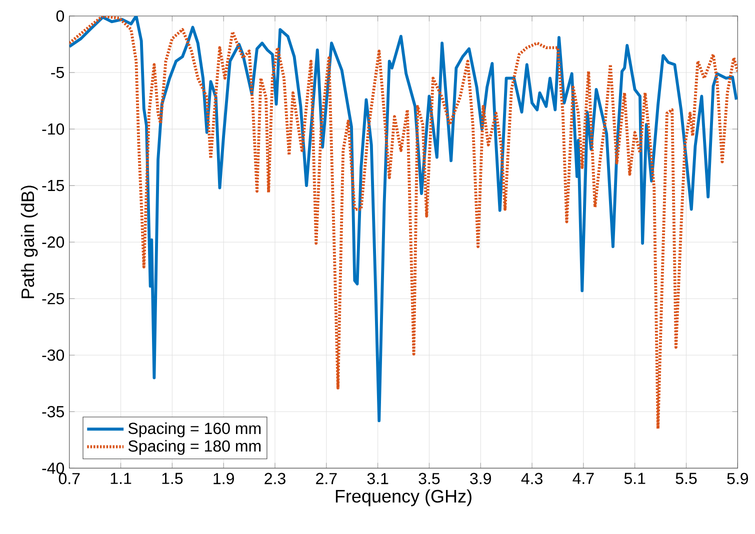 This screenshot has height=534, width=755. I want to click on y-axis-title: Path gain (dB), so click(29, 242).